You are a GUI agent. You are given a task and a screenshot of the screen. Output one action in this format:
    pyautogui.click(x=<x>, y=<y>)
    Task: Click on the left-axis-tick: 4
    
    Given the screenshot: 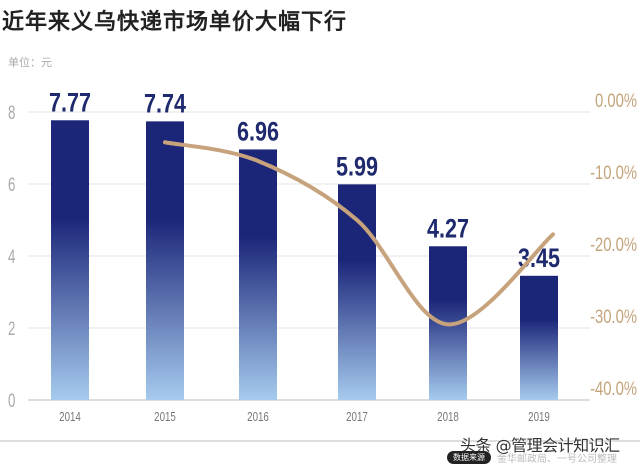 What is the action you would take?
    pyautogui.click(x=11, y=257)
    